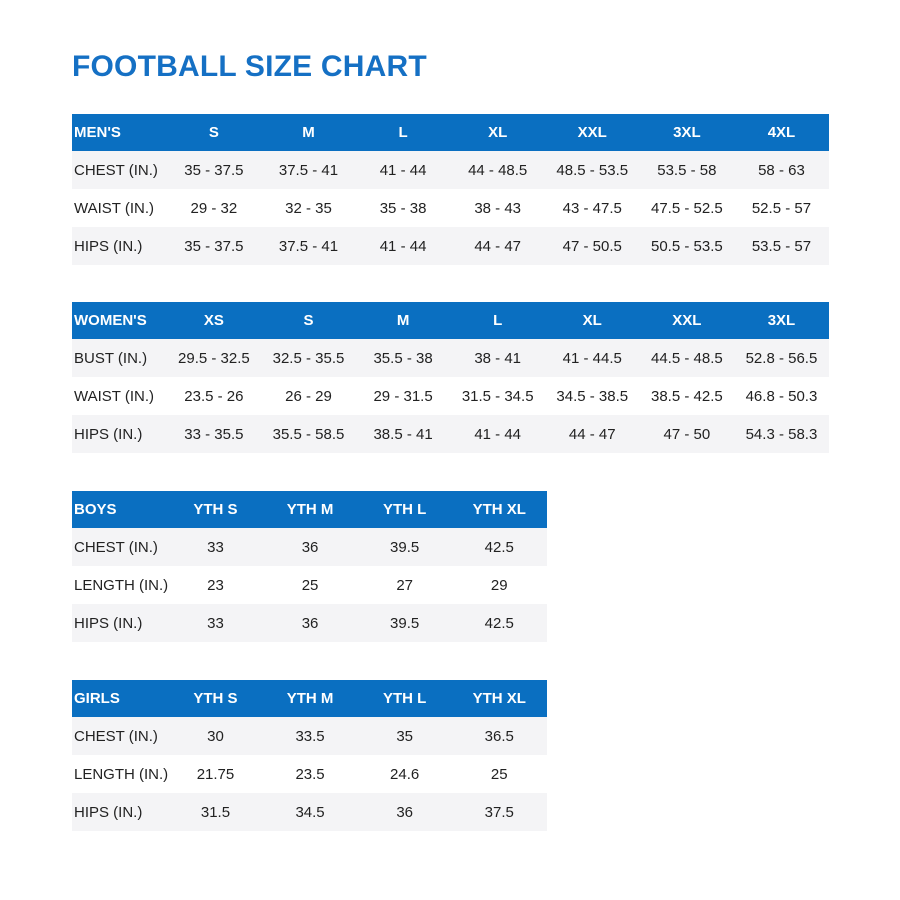  What do you see at coordinates (497, 358) in the screenshot?
I see `measurement-cell: 38 - 41` at bounding box center [497, 358].